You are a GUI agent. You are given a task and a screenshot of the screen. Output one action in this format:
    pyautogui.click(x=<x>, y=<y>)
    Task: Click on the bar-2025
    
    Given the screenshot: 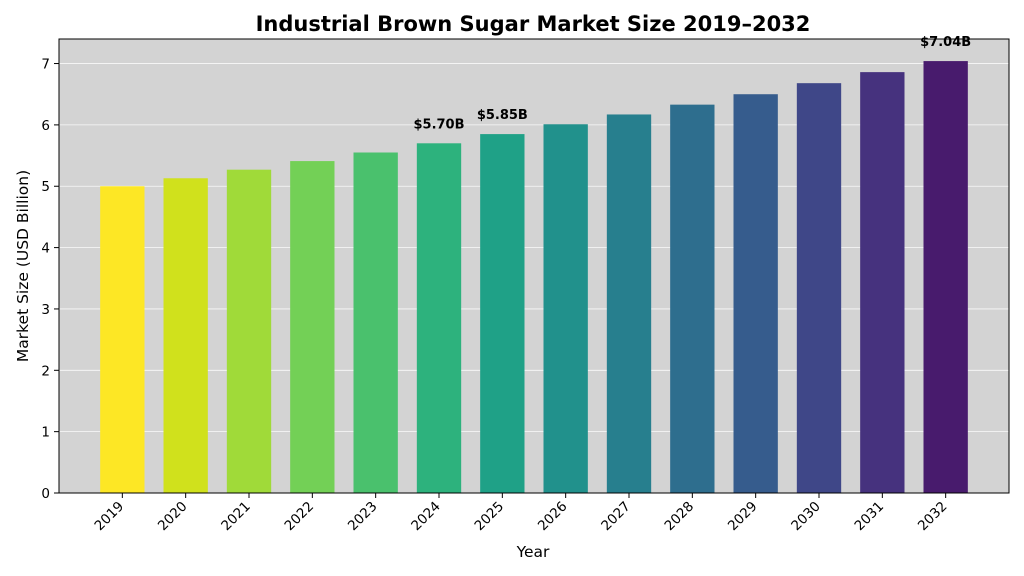 What is the action you would take?
    pyautogui.click(x=502, y=313)
    